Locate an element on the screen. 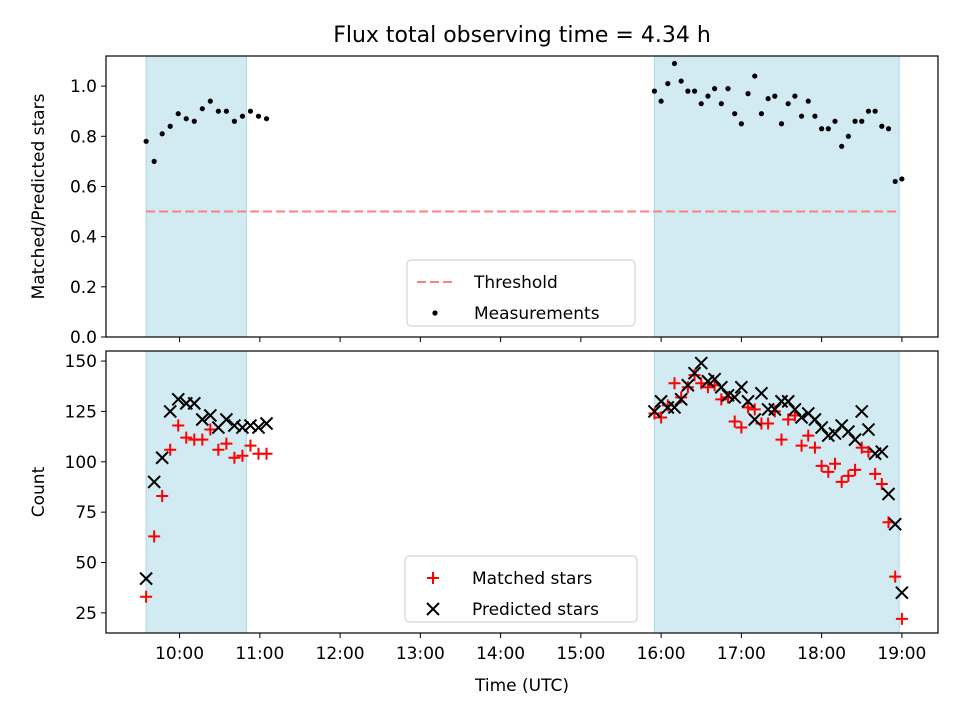 This screenshot has width=960, height=720. legend-label: Threshold is located at coordinates (515, 283).